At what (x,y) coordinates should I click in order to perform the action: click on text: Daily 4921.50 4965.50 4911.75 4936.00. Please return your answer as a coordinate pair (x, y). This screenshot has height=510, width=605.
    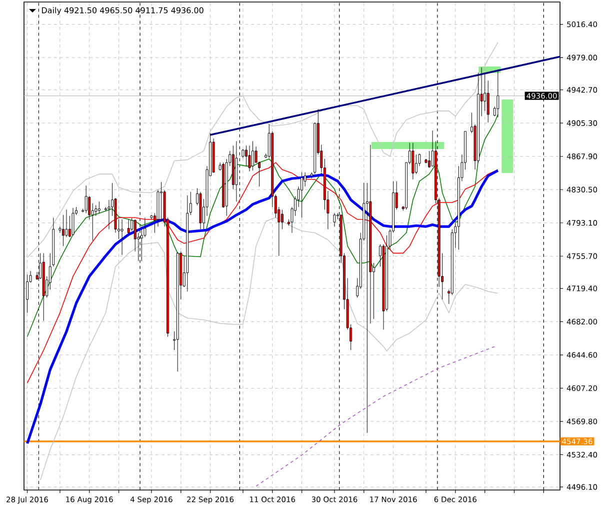
    Looking at the image, I should click on (123, 11).